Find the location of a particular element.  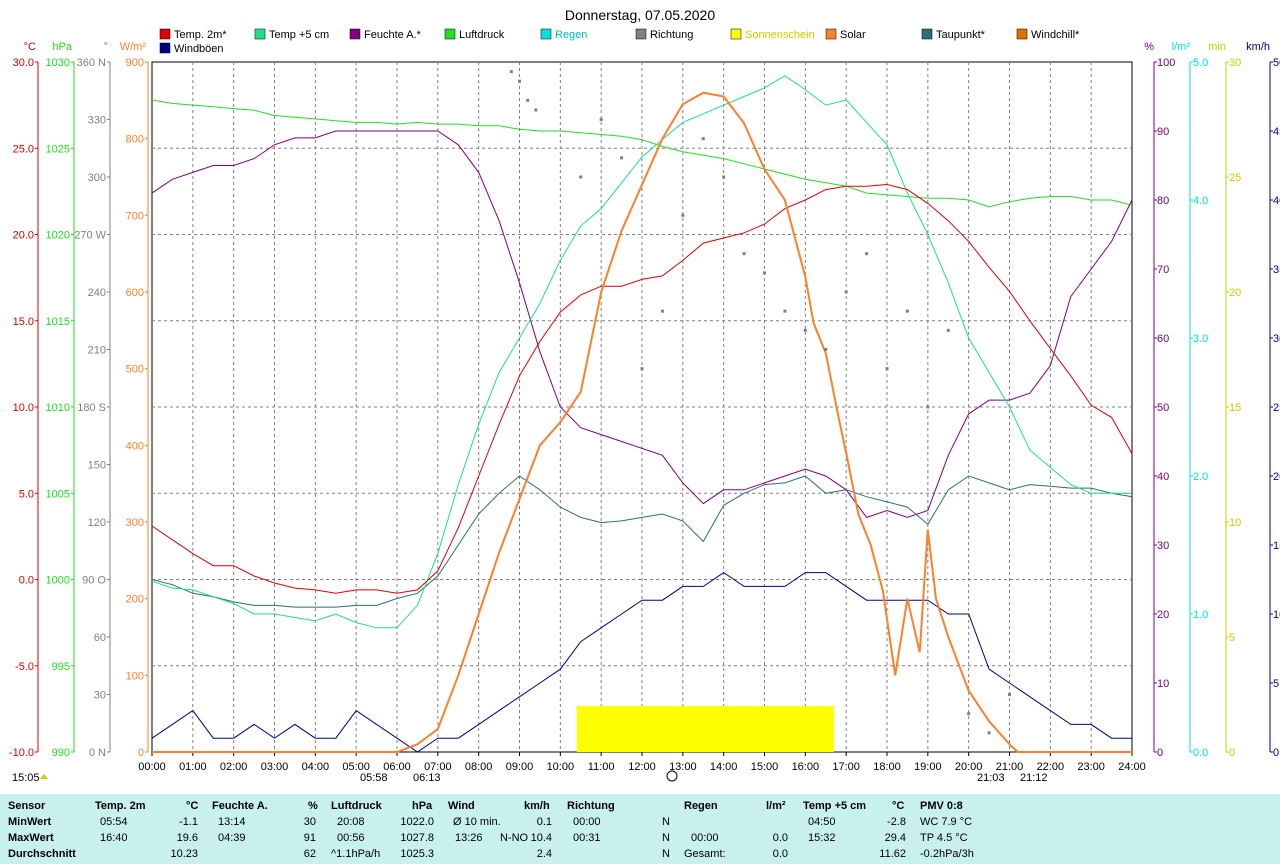

wind-min-label: Ø 10 min. is located at coordinates (477, 822).